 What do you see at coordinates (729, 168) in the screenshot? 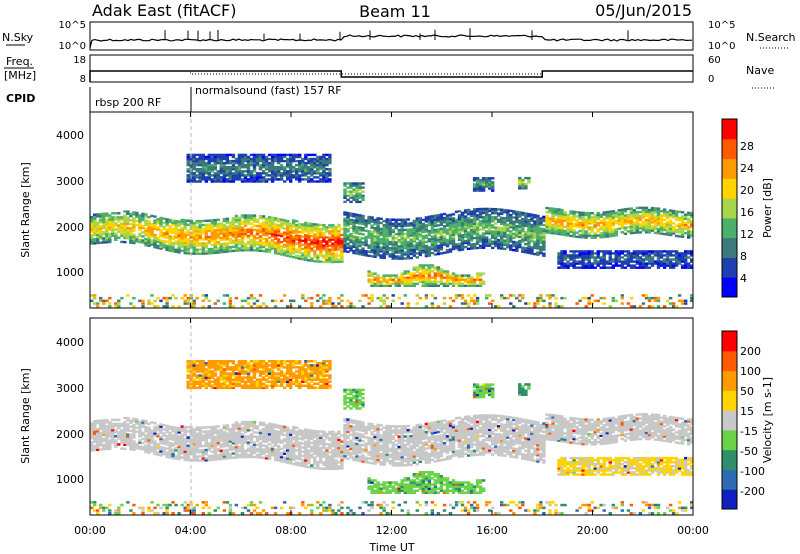
I see `colorbar-bin` at bounding box center [729, 168].